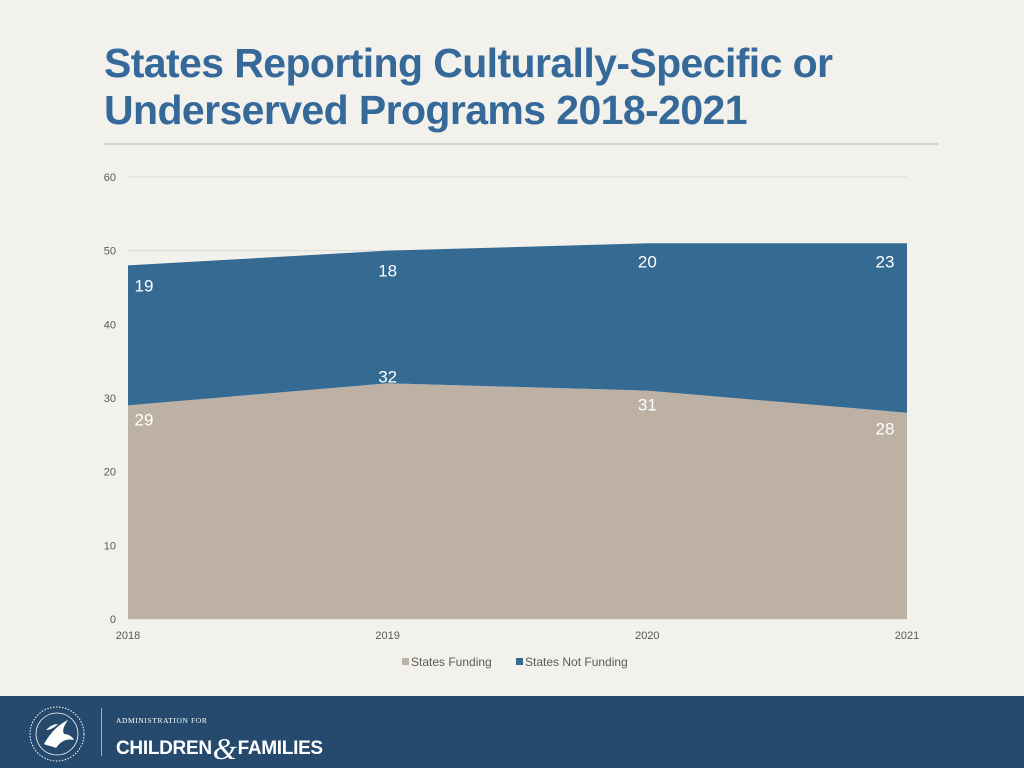 This screenshot has height=768, width=1024. Describe the element at coordinates (512, 732) in the screenshot. I see `footer-bar: ADMINISTRATION FOR CHILDREN&FAMILIES` at that location.